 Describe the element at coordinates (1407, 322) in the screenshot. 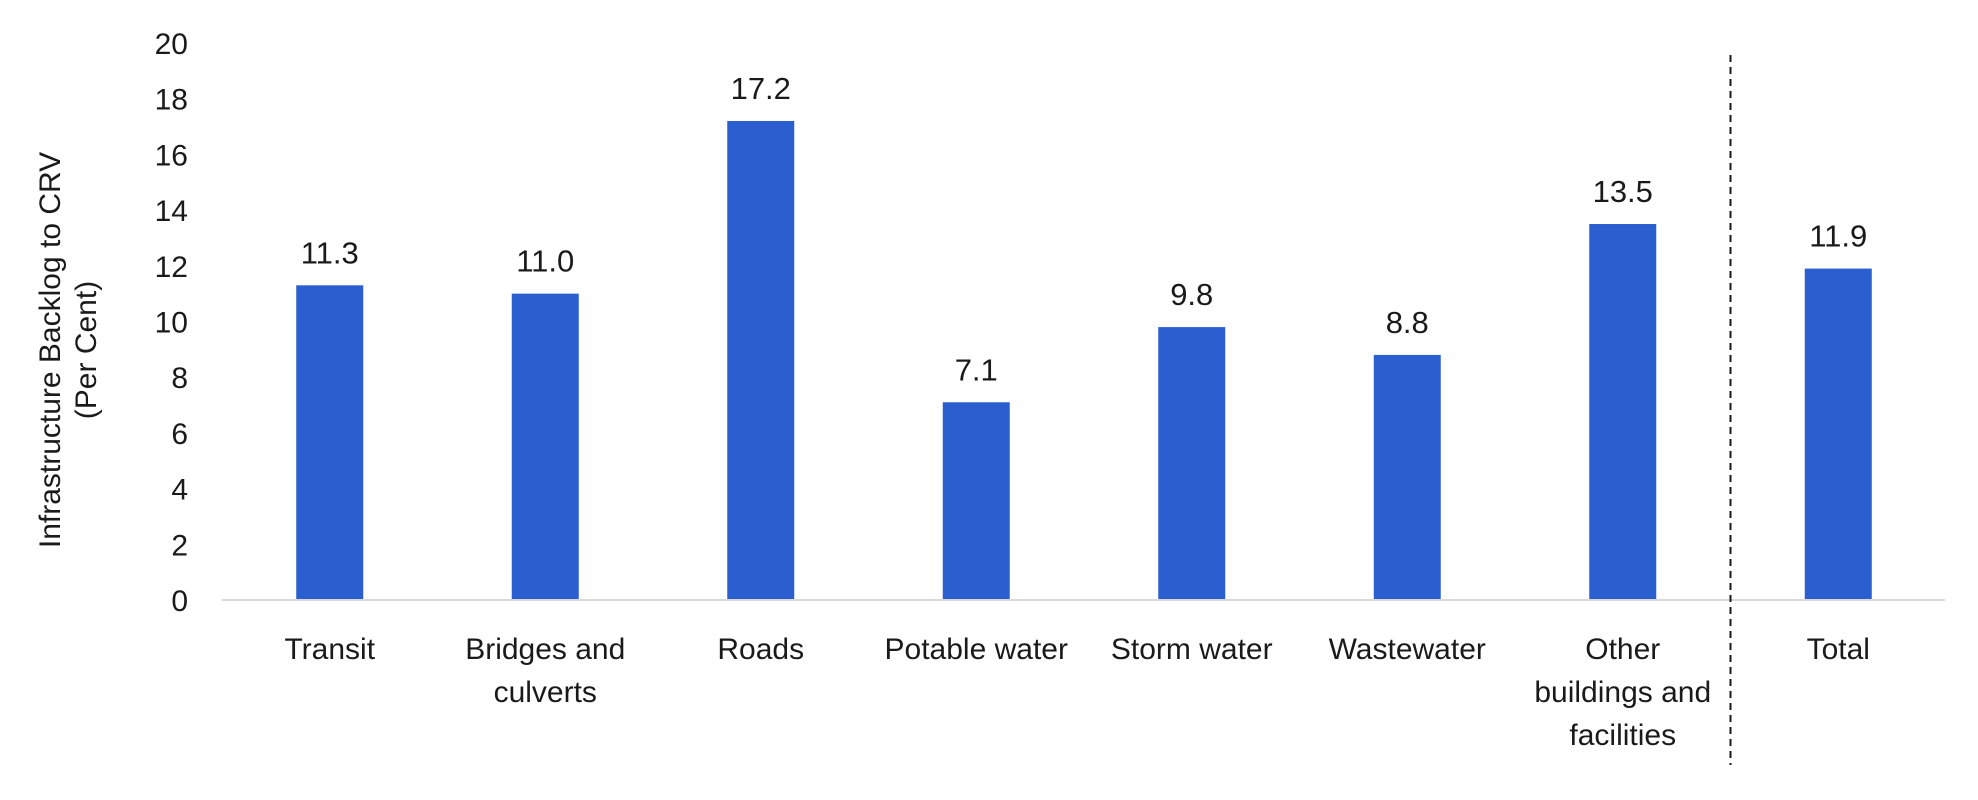

I see `data-label-wastewater: 8.8` at that location.